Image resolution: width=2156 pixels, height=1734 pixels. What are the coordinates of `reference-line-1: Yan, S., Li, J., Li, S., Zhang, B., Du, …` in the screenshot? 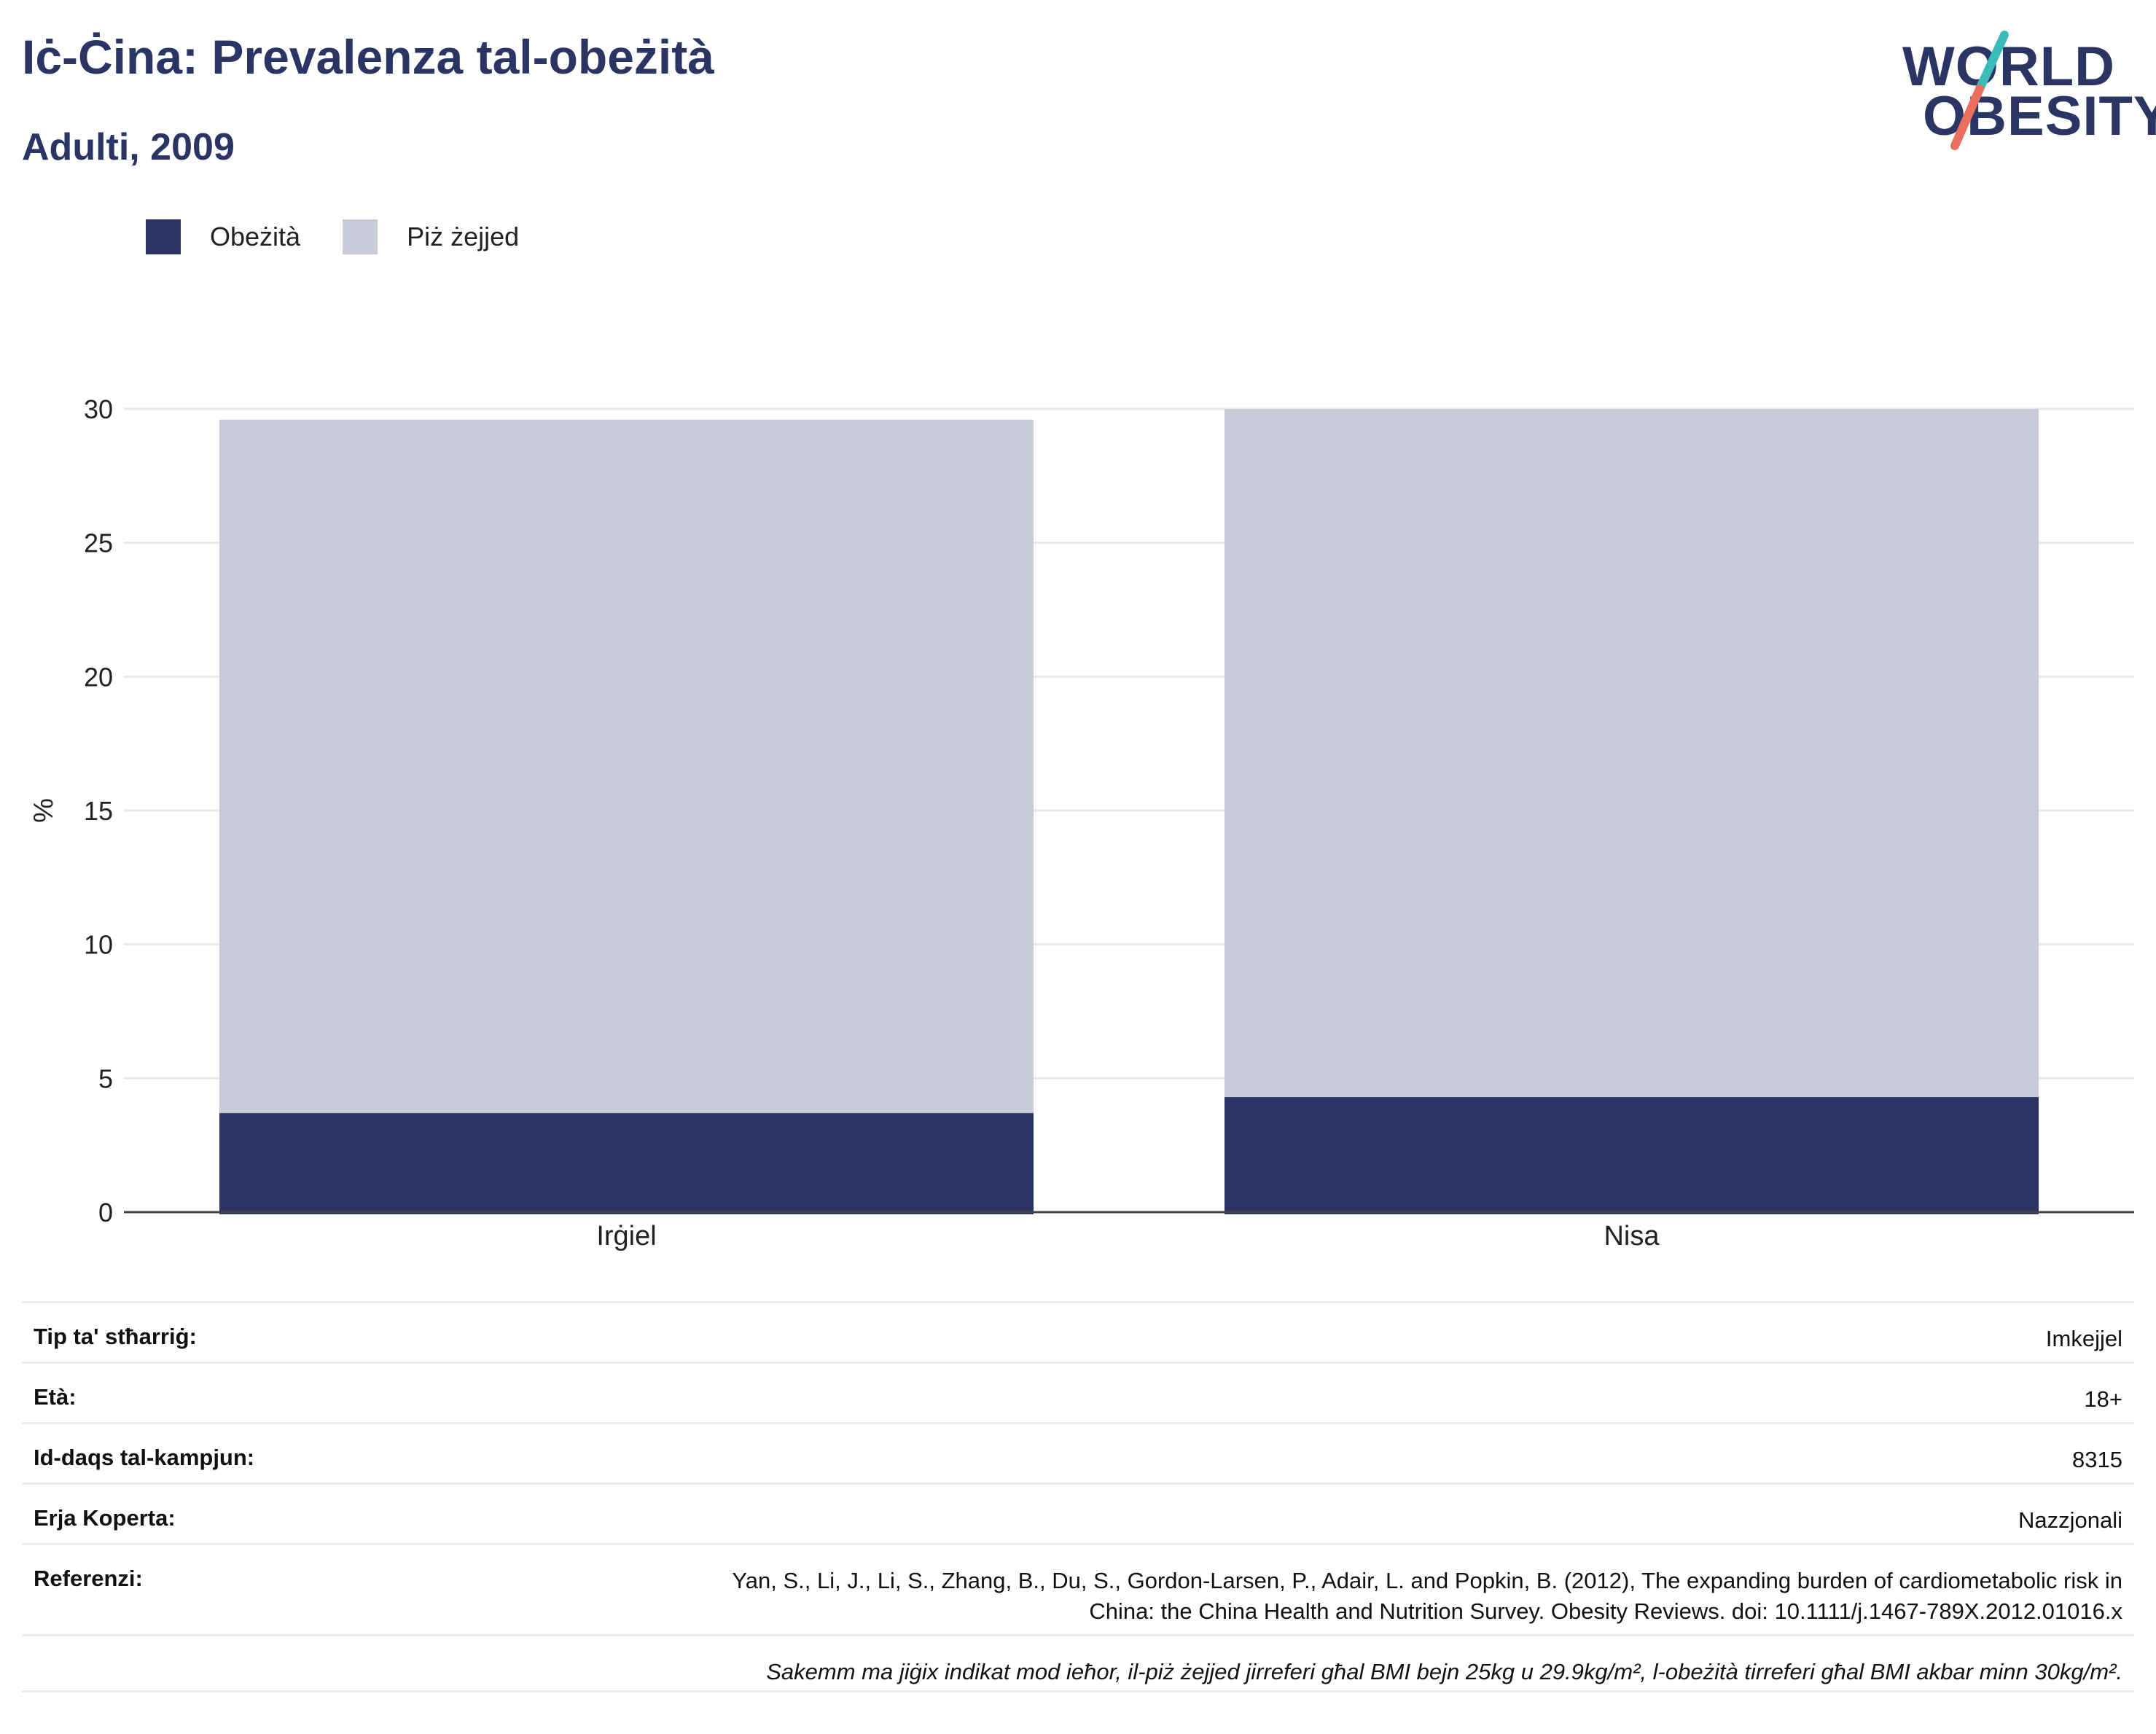 It's located at (1427, 1581).